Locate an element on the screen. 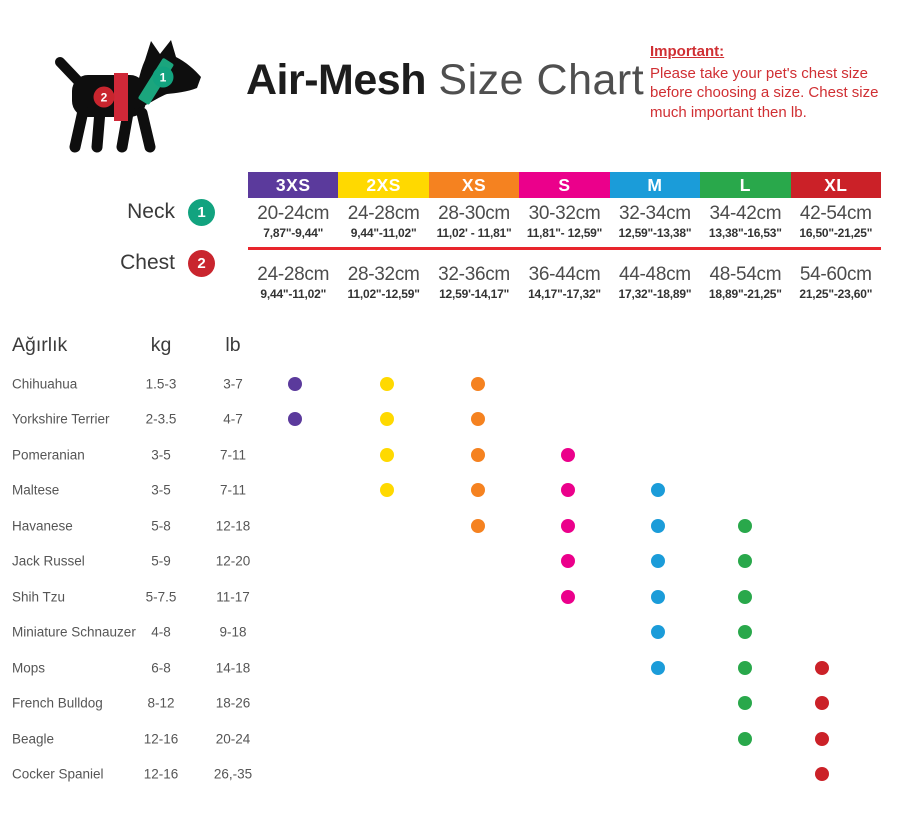 The width and height of the screenshot is (900, 816). breed-name: Jack Russel is located at coordinates (48, 561).